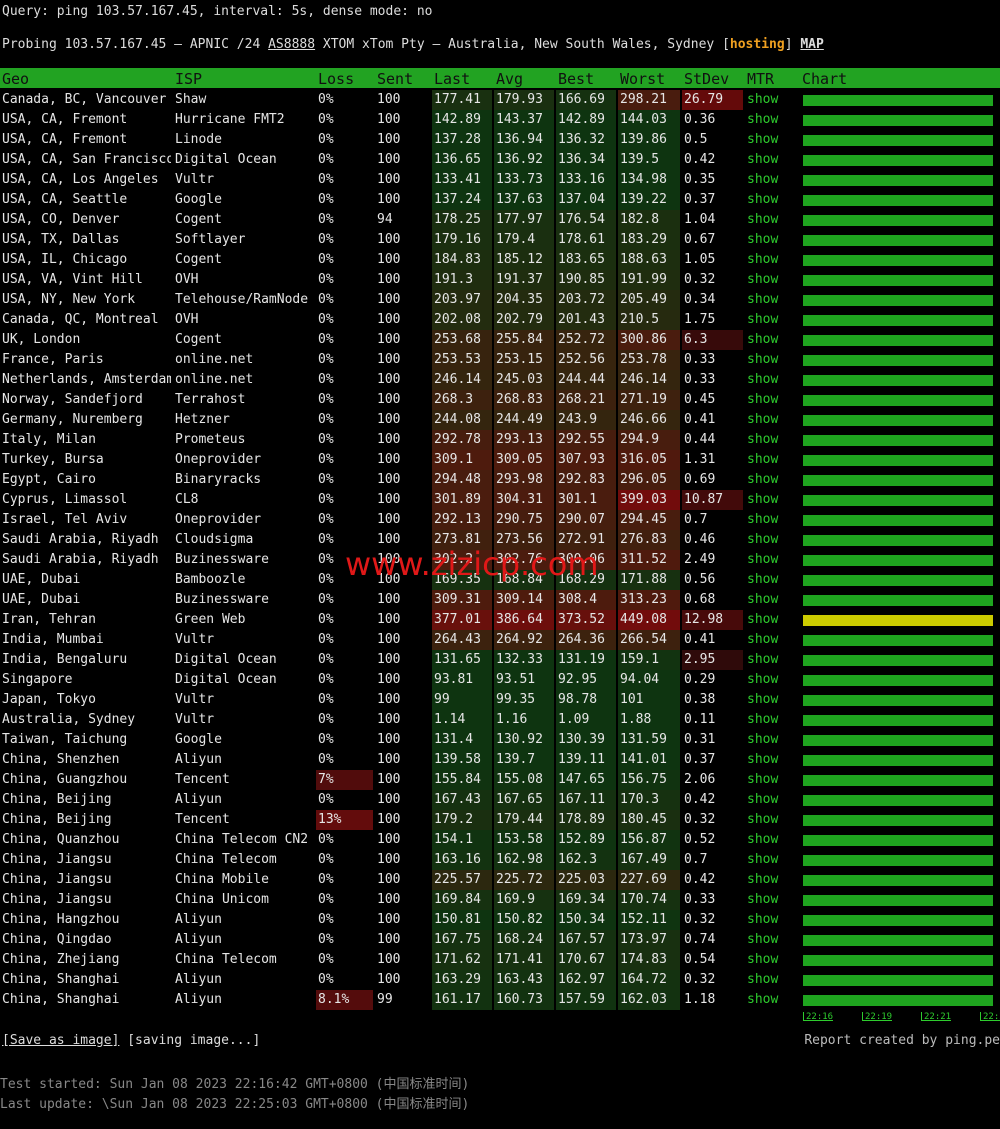 Image resolution: width=1000 pixels, height=1129 pixels. I want to click on stdev-cell: 0.38, so click(700, 699).